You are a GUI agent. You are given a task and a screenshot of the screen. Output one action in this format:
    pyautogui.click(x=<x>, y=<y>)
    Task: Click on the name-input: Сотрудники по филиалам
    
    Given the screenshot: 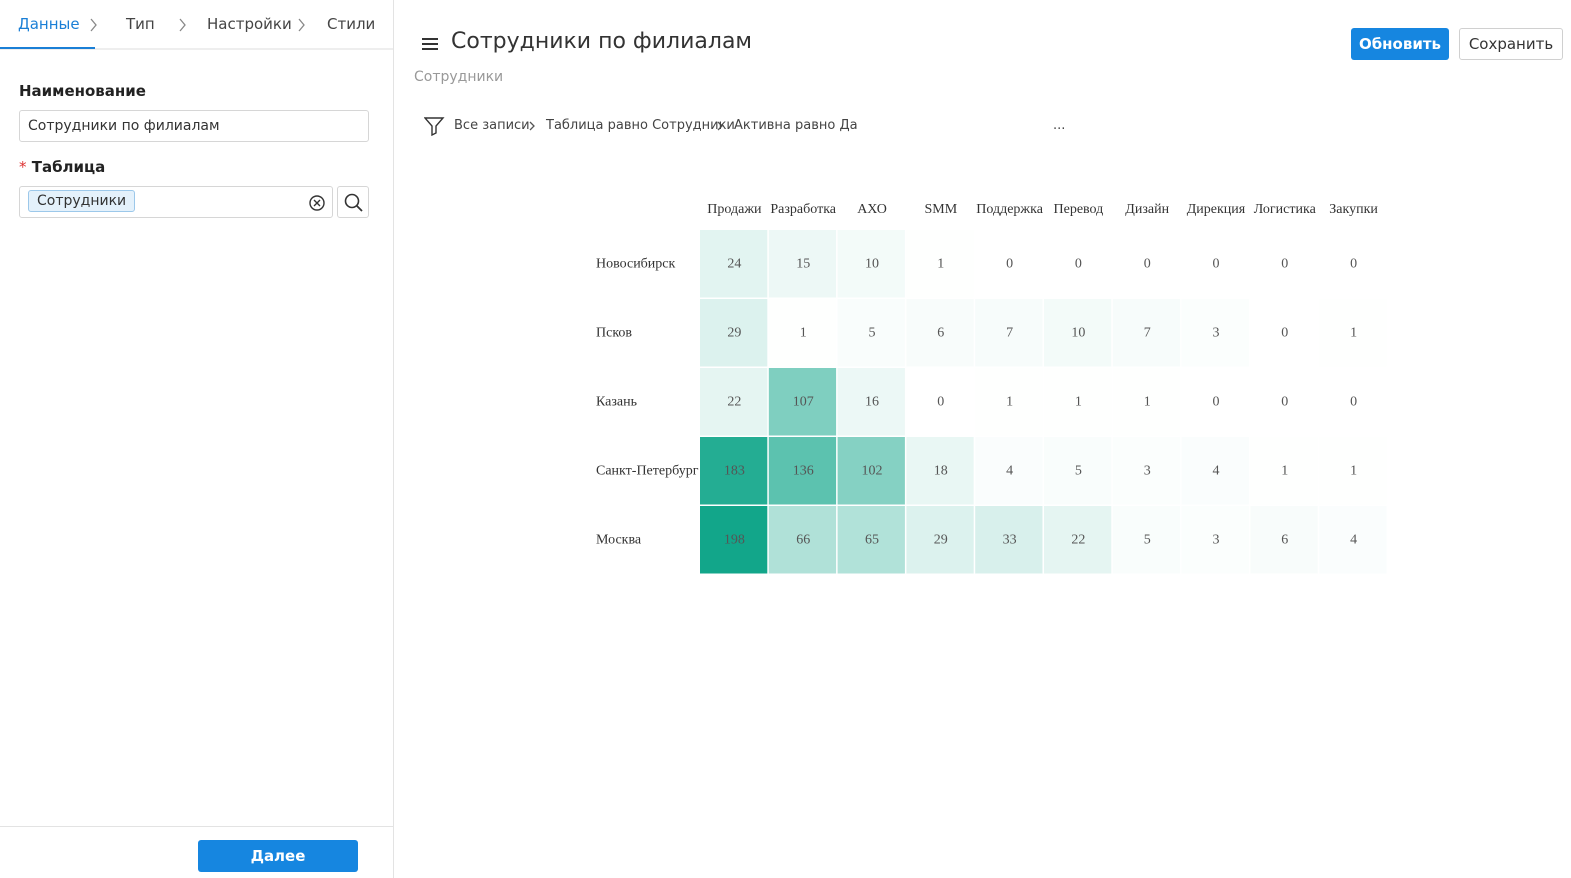 What is the action you would take?
    pyautogui.click(x=194, y=126)
    